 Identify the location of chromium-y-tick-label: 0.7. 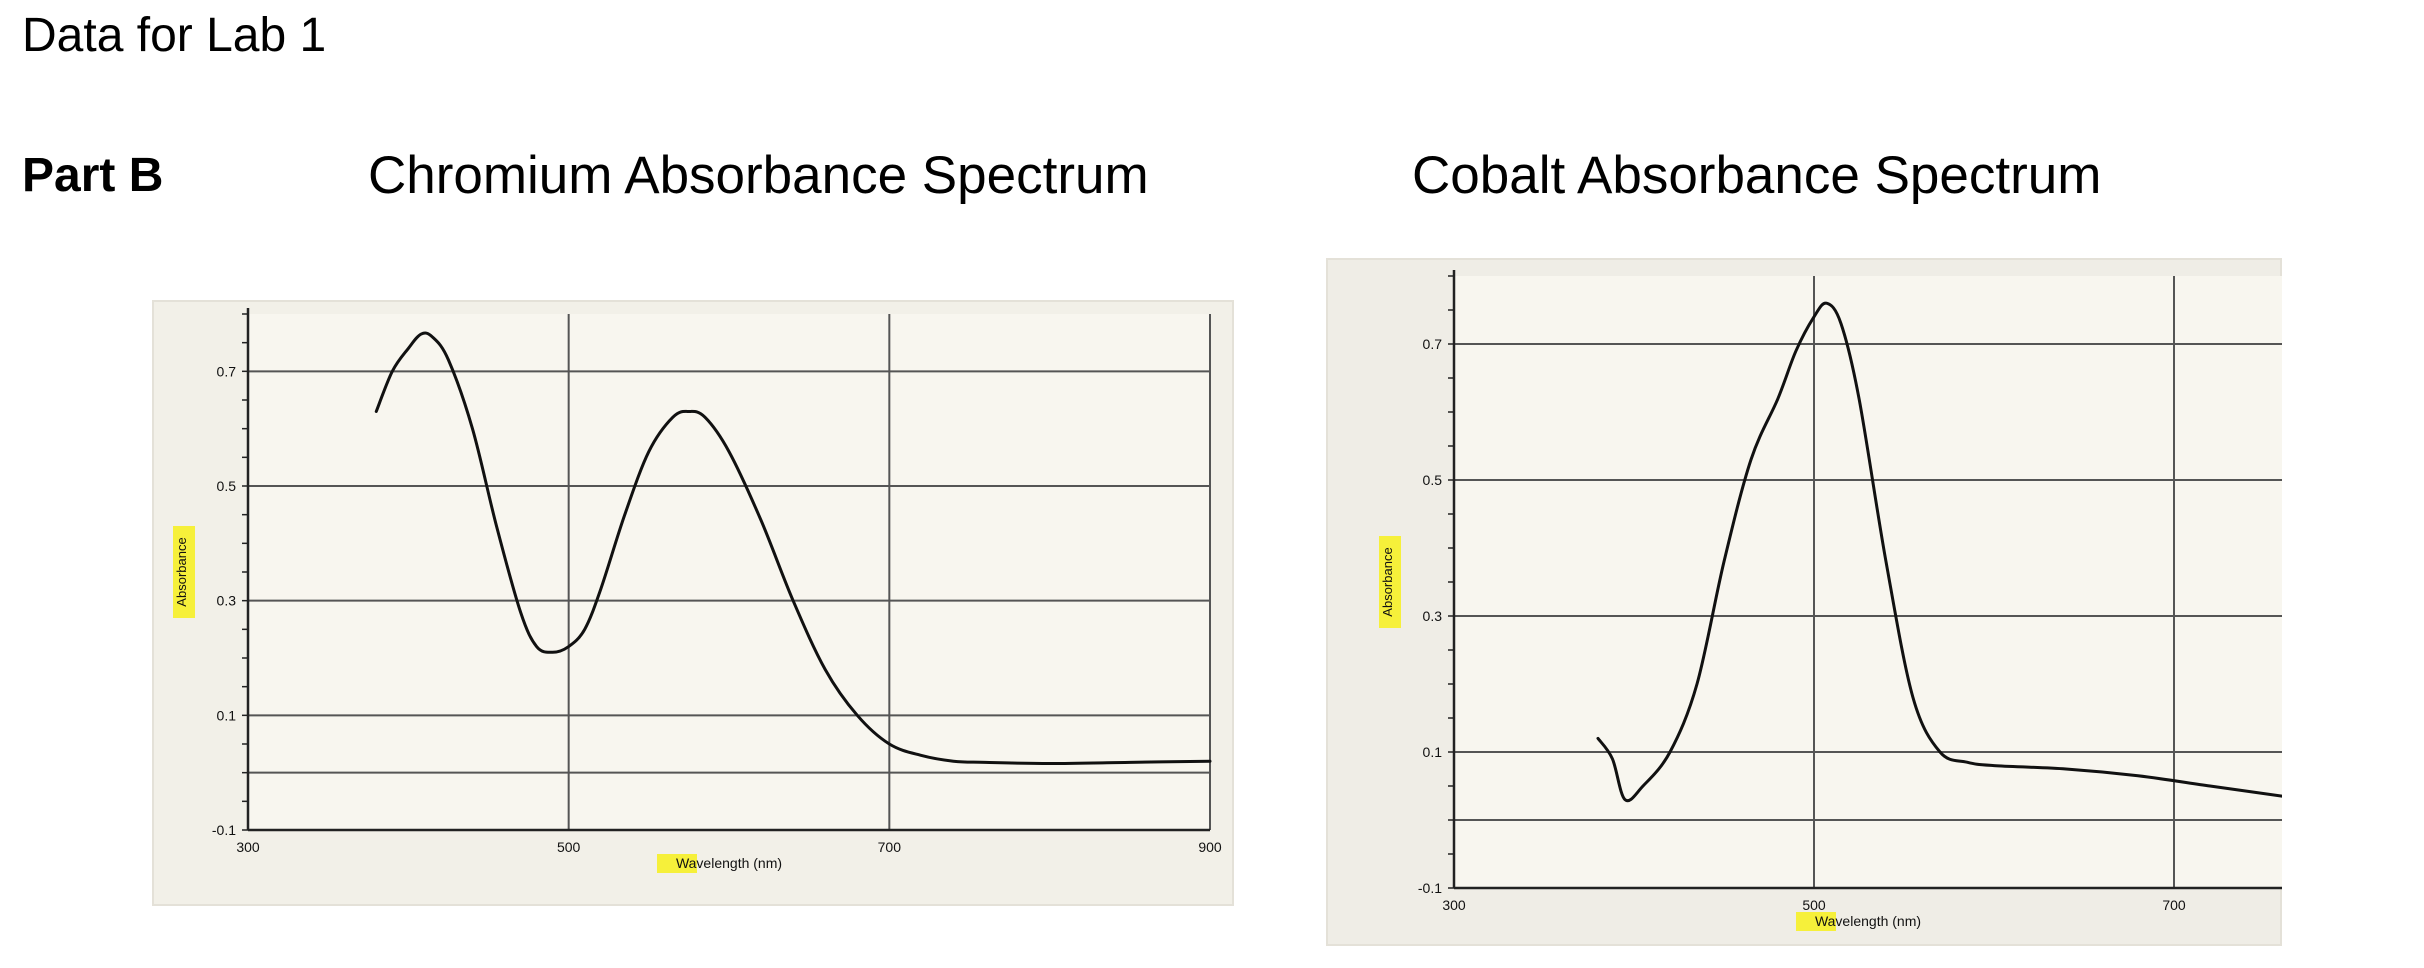
(227, 371).